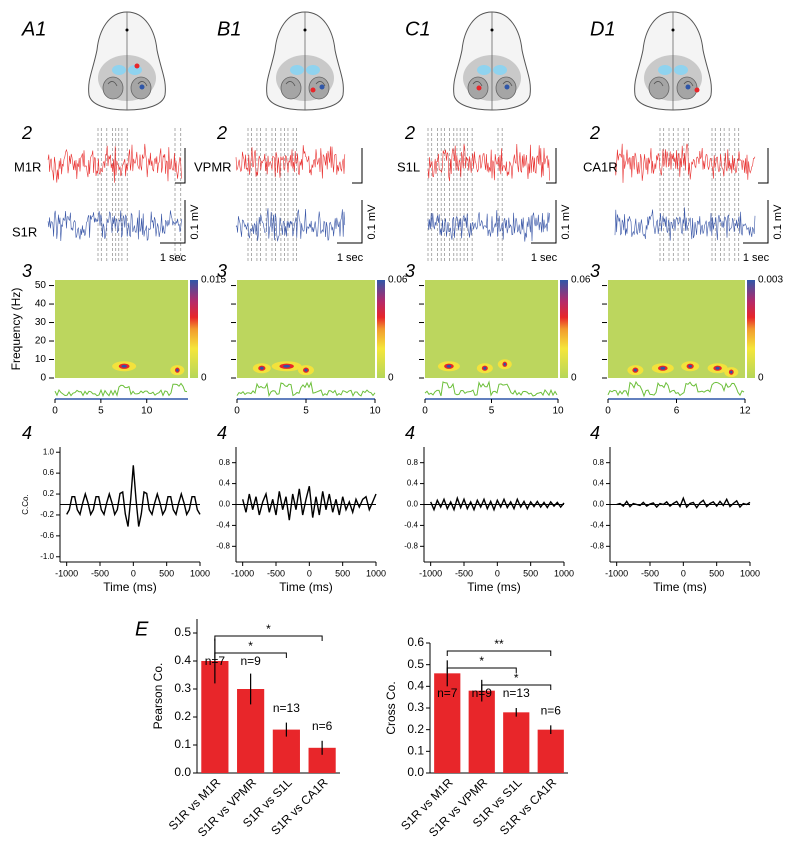 The height and width of the screenshot is (860, 800). Describe the element at coordinates (33, 29) in the screenshot. I see `panel-label: A1` at that location.